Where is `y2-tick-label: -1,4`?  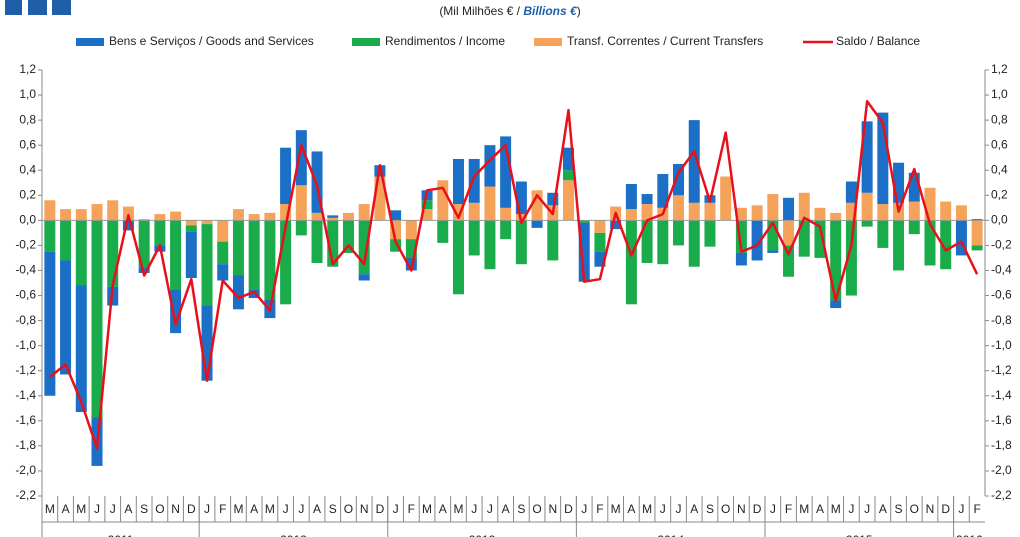
y2-tick-label: -1,4 is located at coordinates (1001, 395).